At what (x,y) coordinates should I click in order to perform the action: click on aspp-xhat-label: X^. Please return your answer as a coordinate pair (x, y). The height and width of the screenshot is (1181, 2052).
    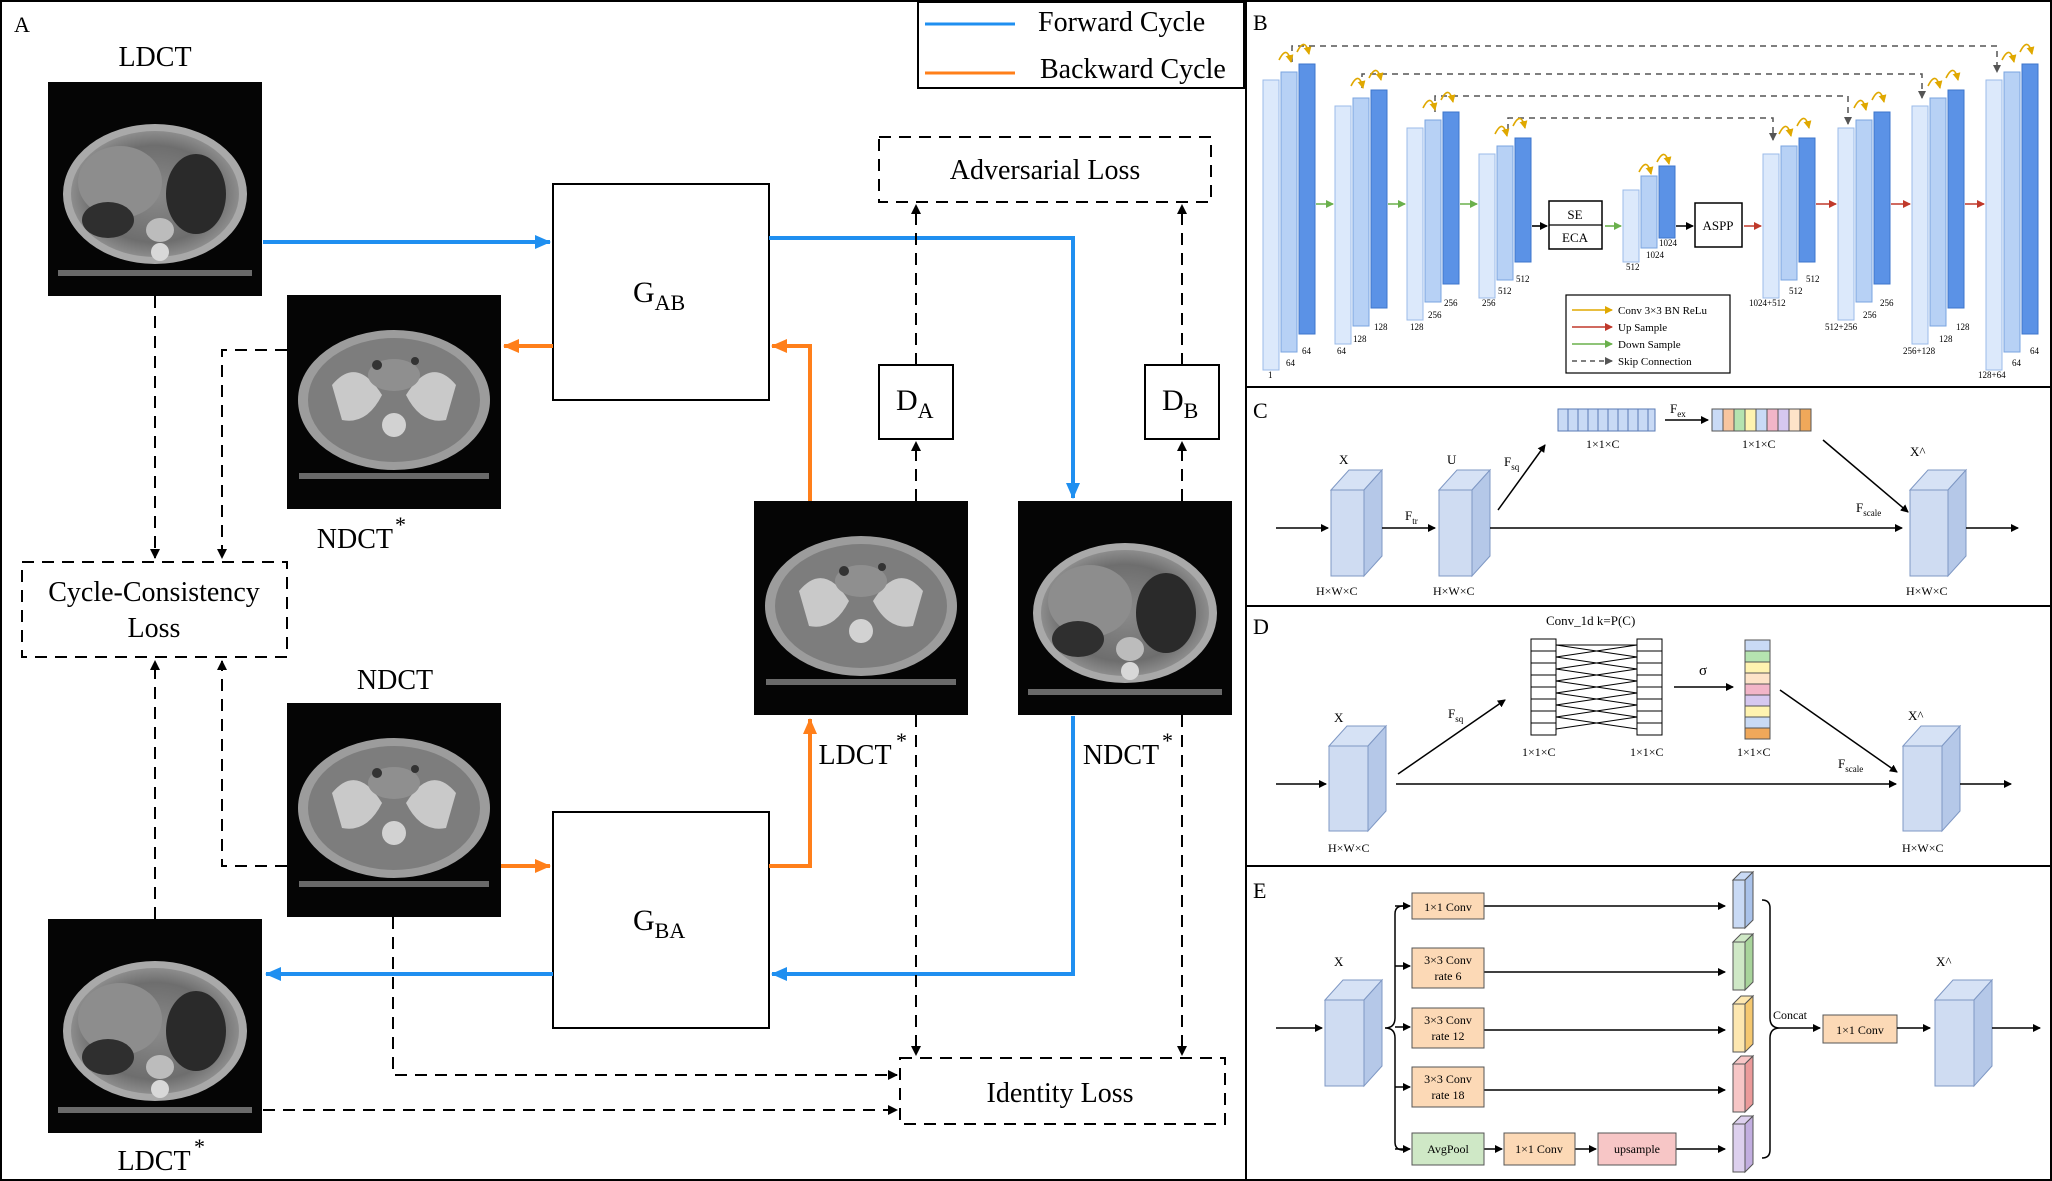
    Looking at the image, I should click on (1944, 961).